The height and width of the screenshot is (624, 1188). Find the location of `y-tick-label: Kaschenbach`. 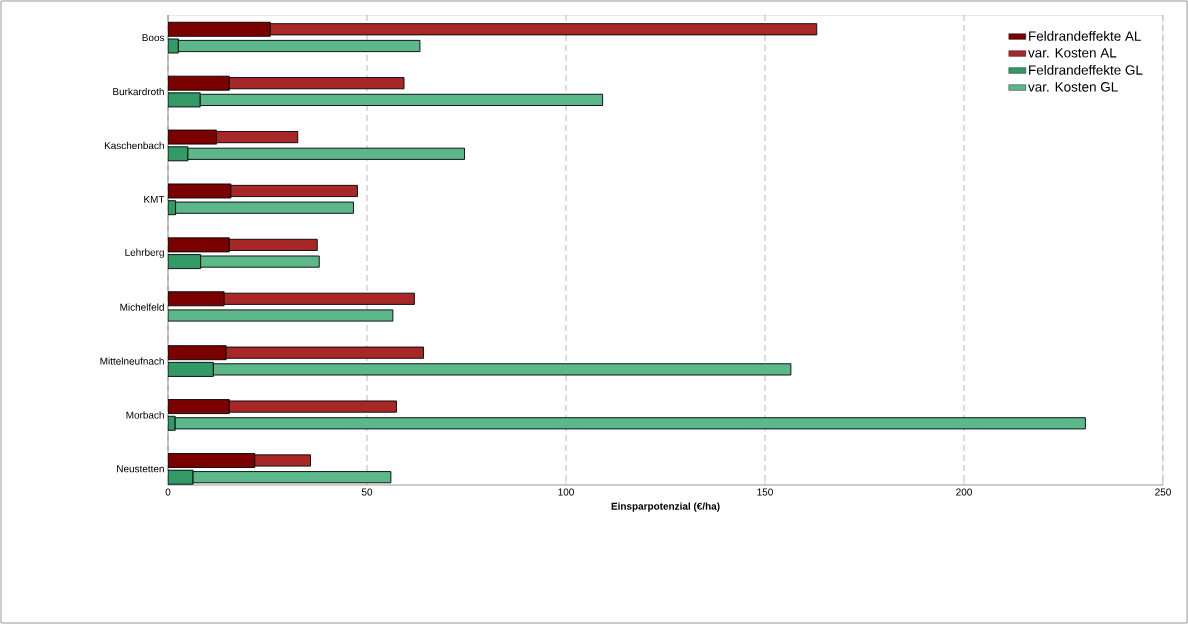

y-tick-label: Kaschenbach is located at coordinates (134, 145).